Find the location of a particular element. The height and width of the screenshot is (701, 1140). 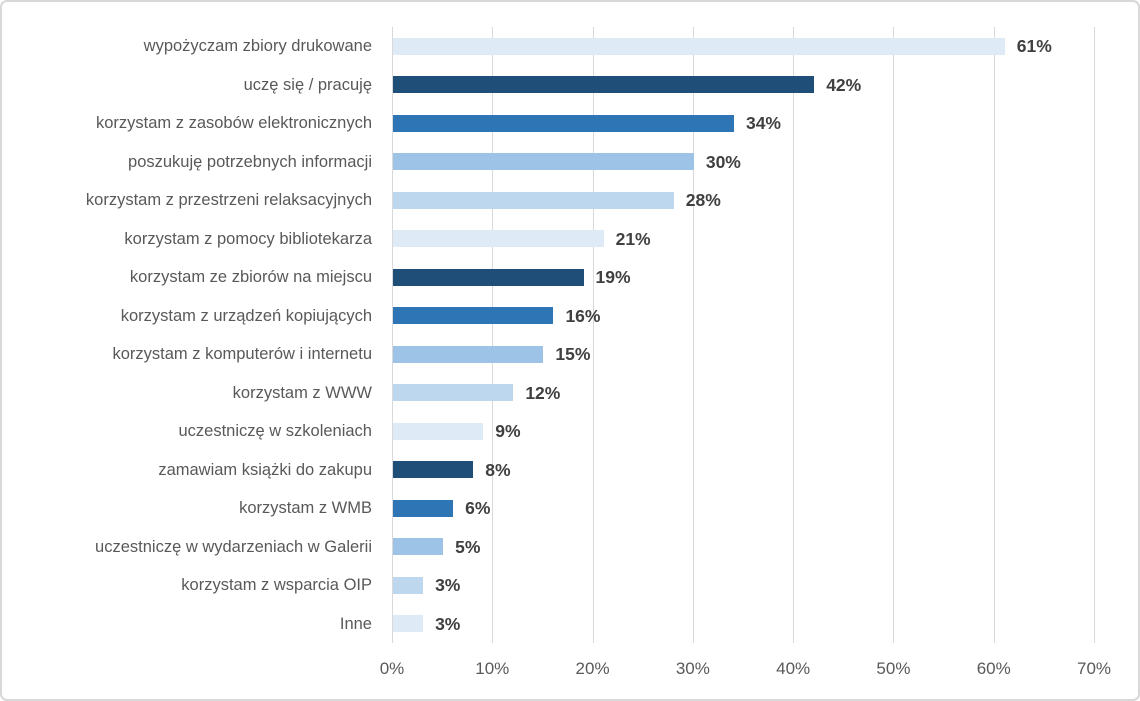

value-label: 28% is located at coordinates (703, 200).